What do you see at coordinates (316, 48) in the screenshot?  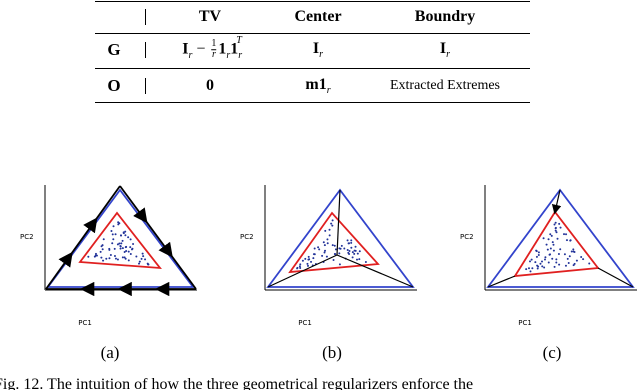 I see `sym: I` at bounding box center [316, 48].